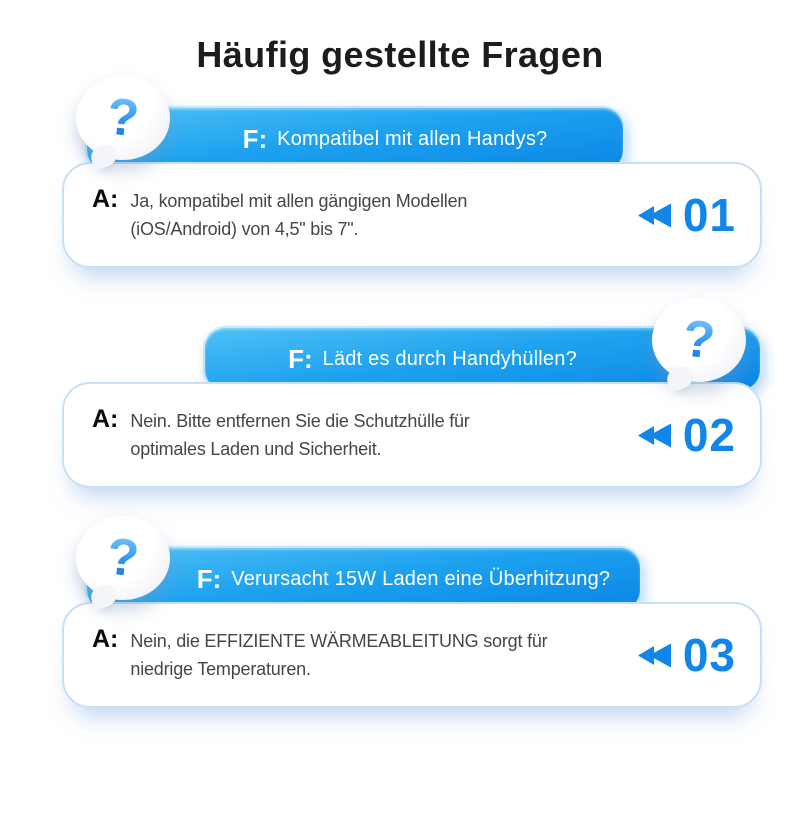 The width and height of the screenshot is (800, 834). I want to click on page-title: Häufig gestellte Fragen, so click(400, 54).